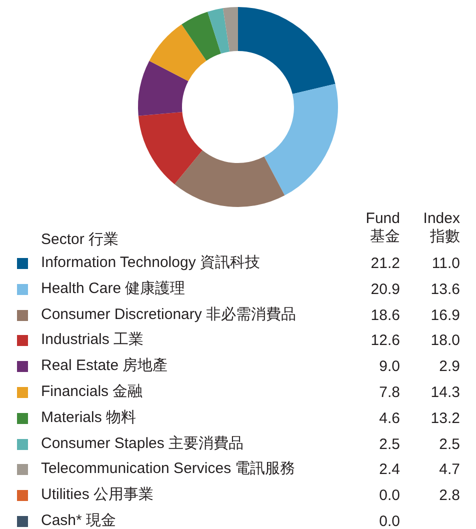 The width and height of the screenshot is (476, 529). I want to click on data-label: 7.8, so click(389, 393).